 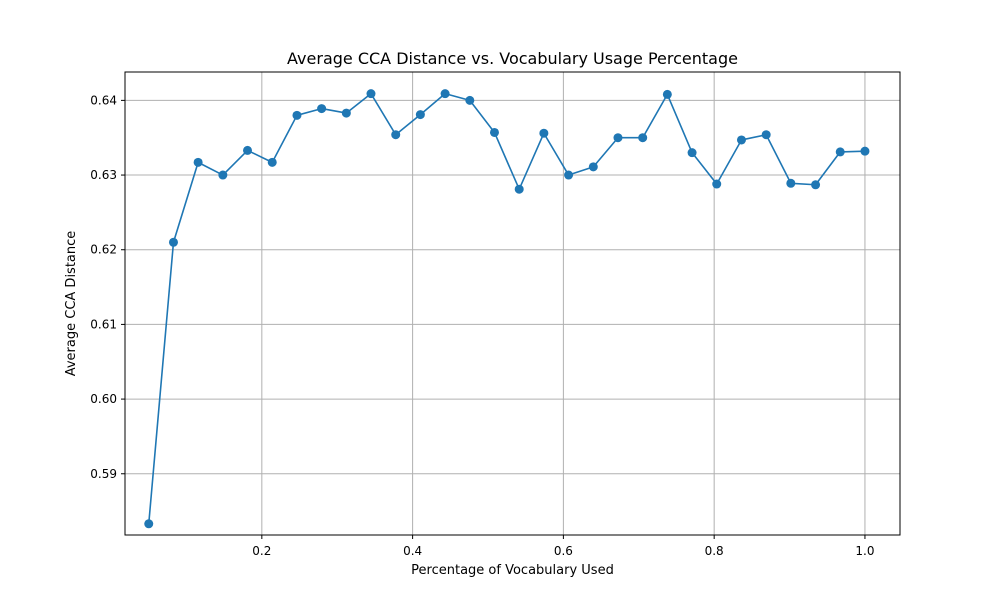 I want to click on y-tick-label: 0.64, so click(x=103, y=100).